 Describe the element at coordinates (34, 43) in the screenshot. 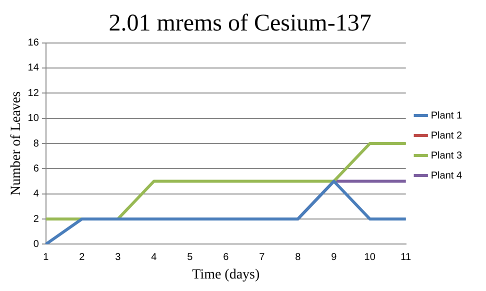

I see `y-tick-label: 16` at that location.